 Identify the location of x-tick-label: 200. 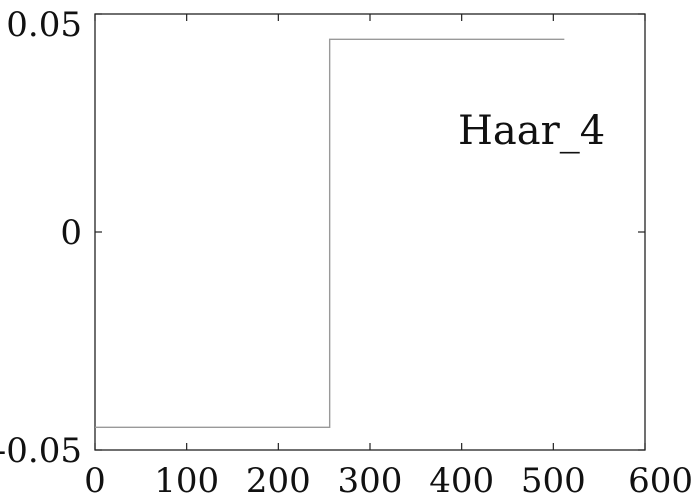
(278, 481).